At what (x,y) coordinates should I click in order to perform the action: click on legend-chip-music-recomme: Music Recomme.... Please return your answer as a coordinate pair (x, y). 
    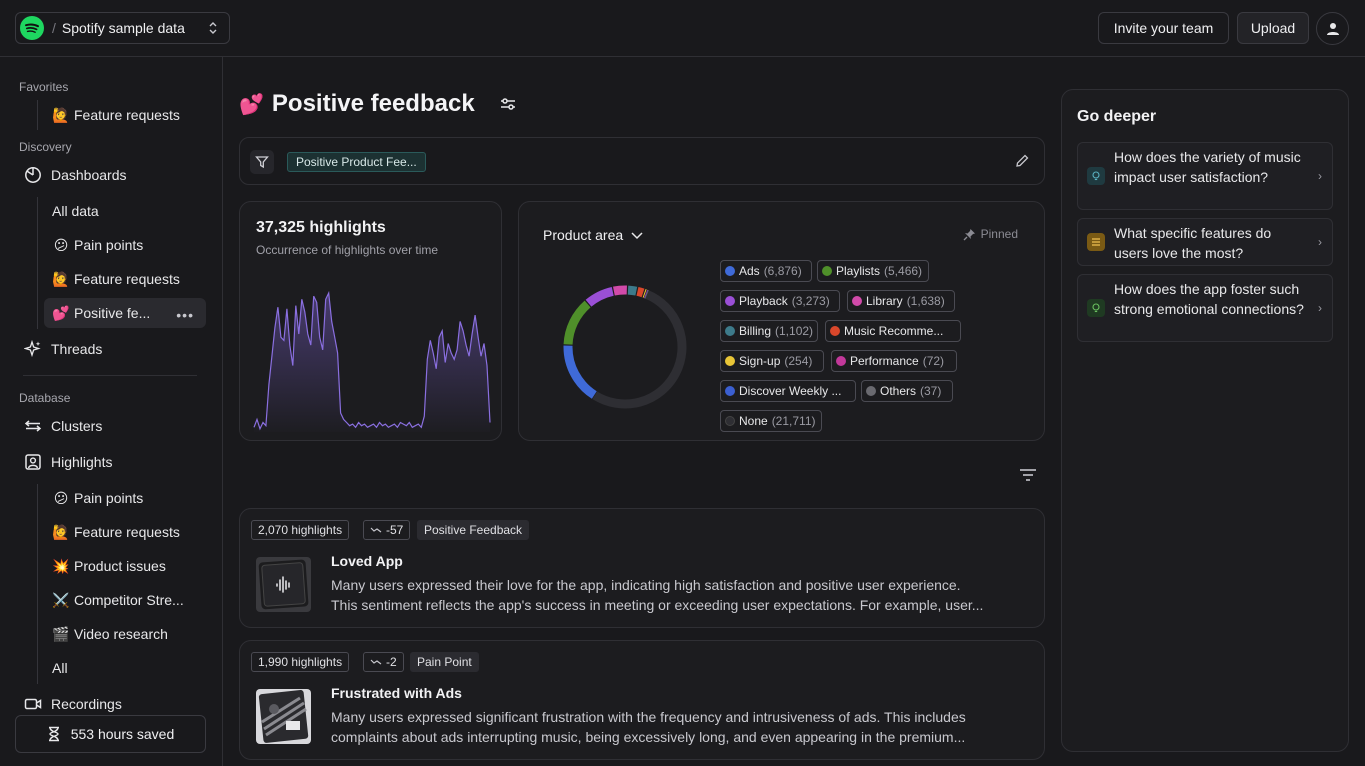
    Looking at the image, I should click on (893, 331).